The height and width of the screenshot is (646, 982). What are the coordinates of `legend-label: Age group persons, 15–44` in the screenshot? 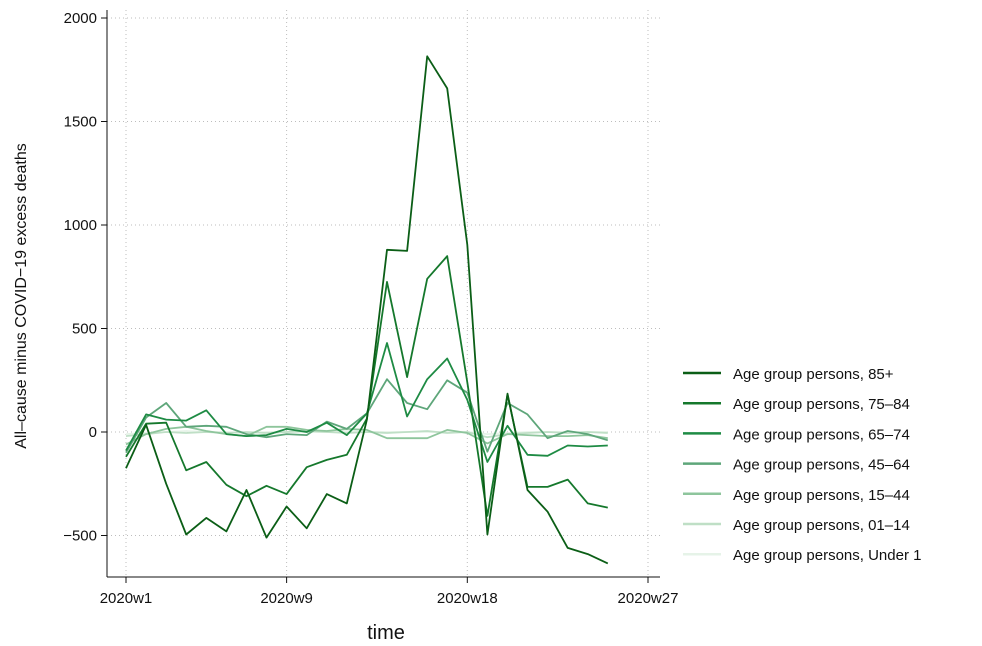 It's located at (821, 495).